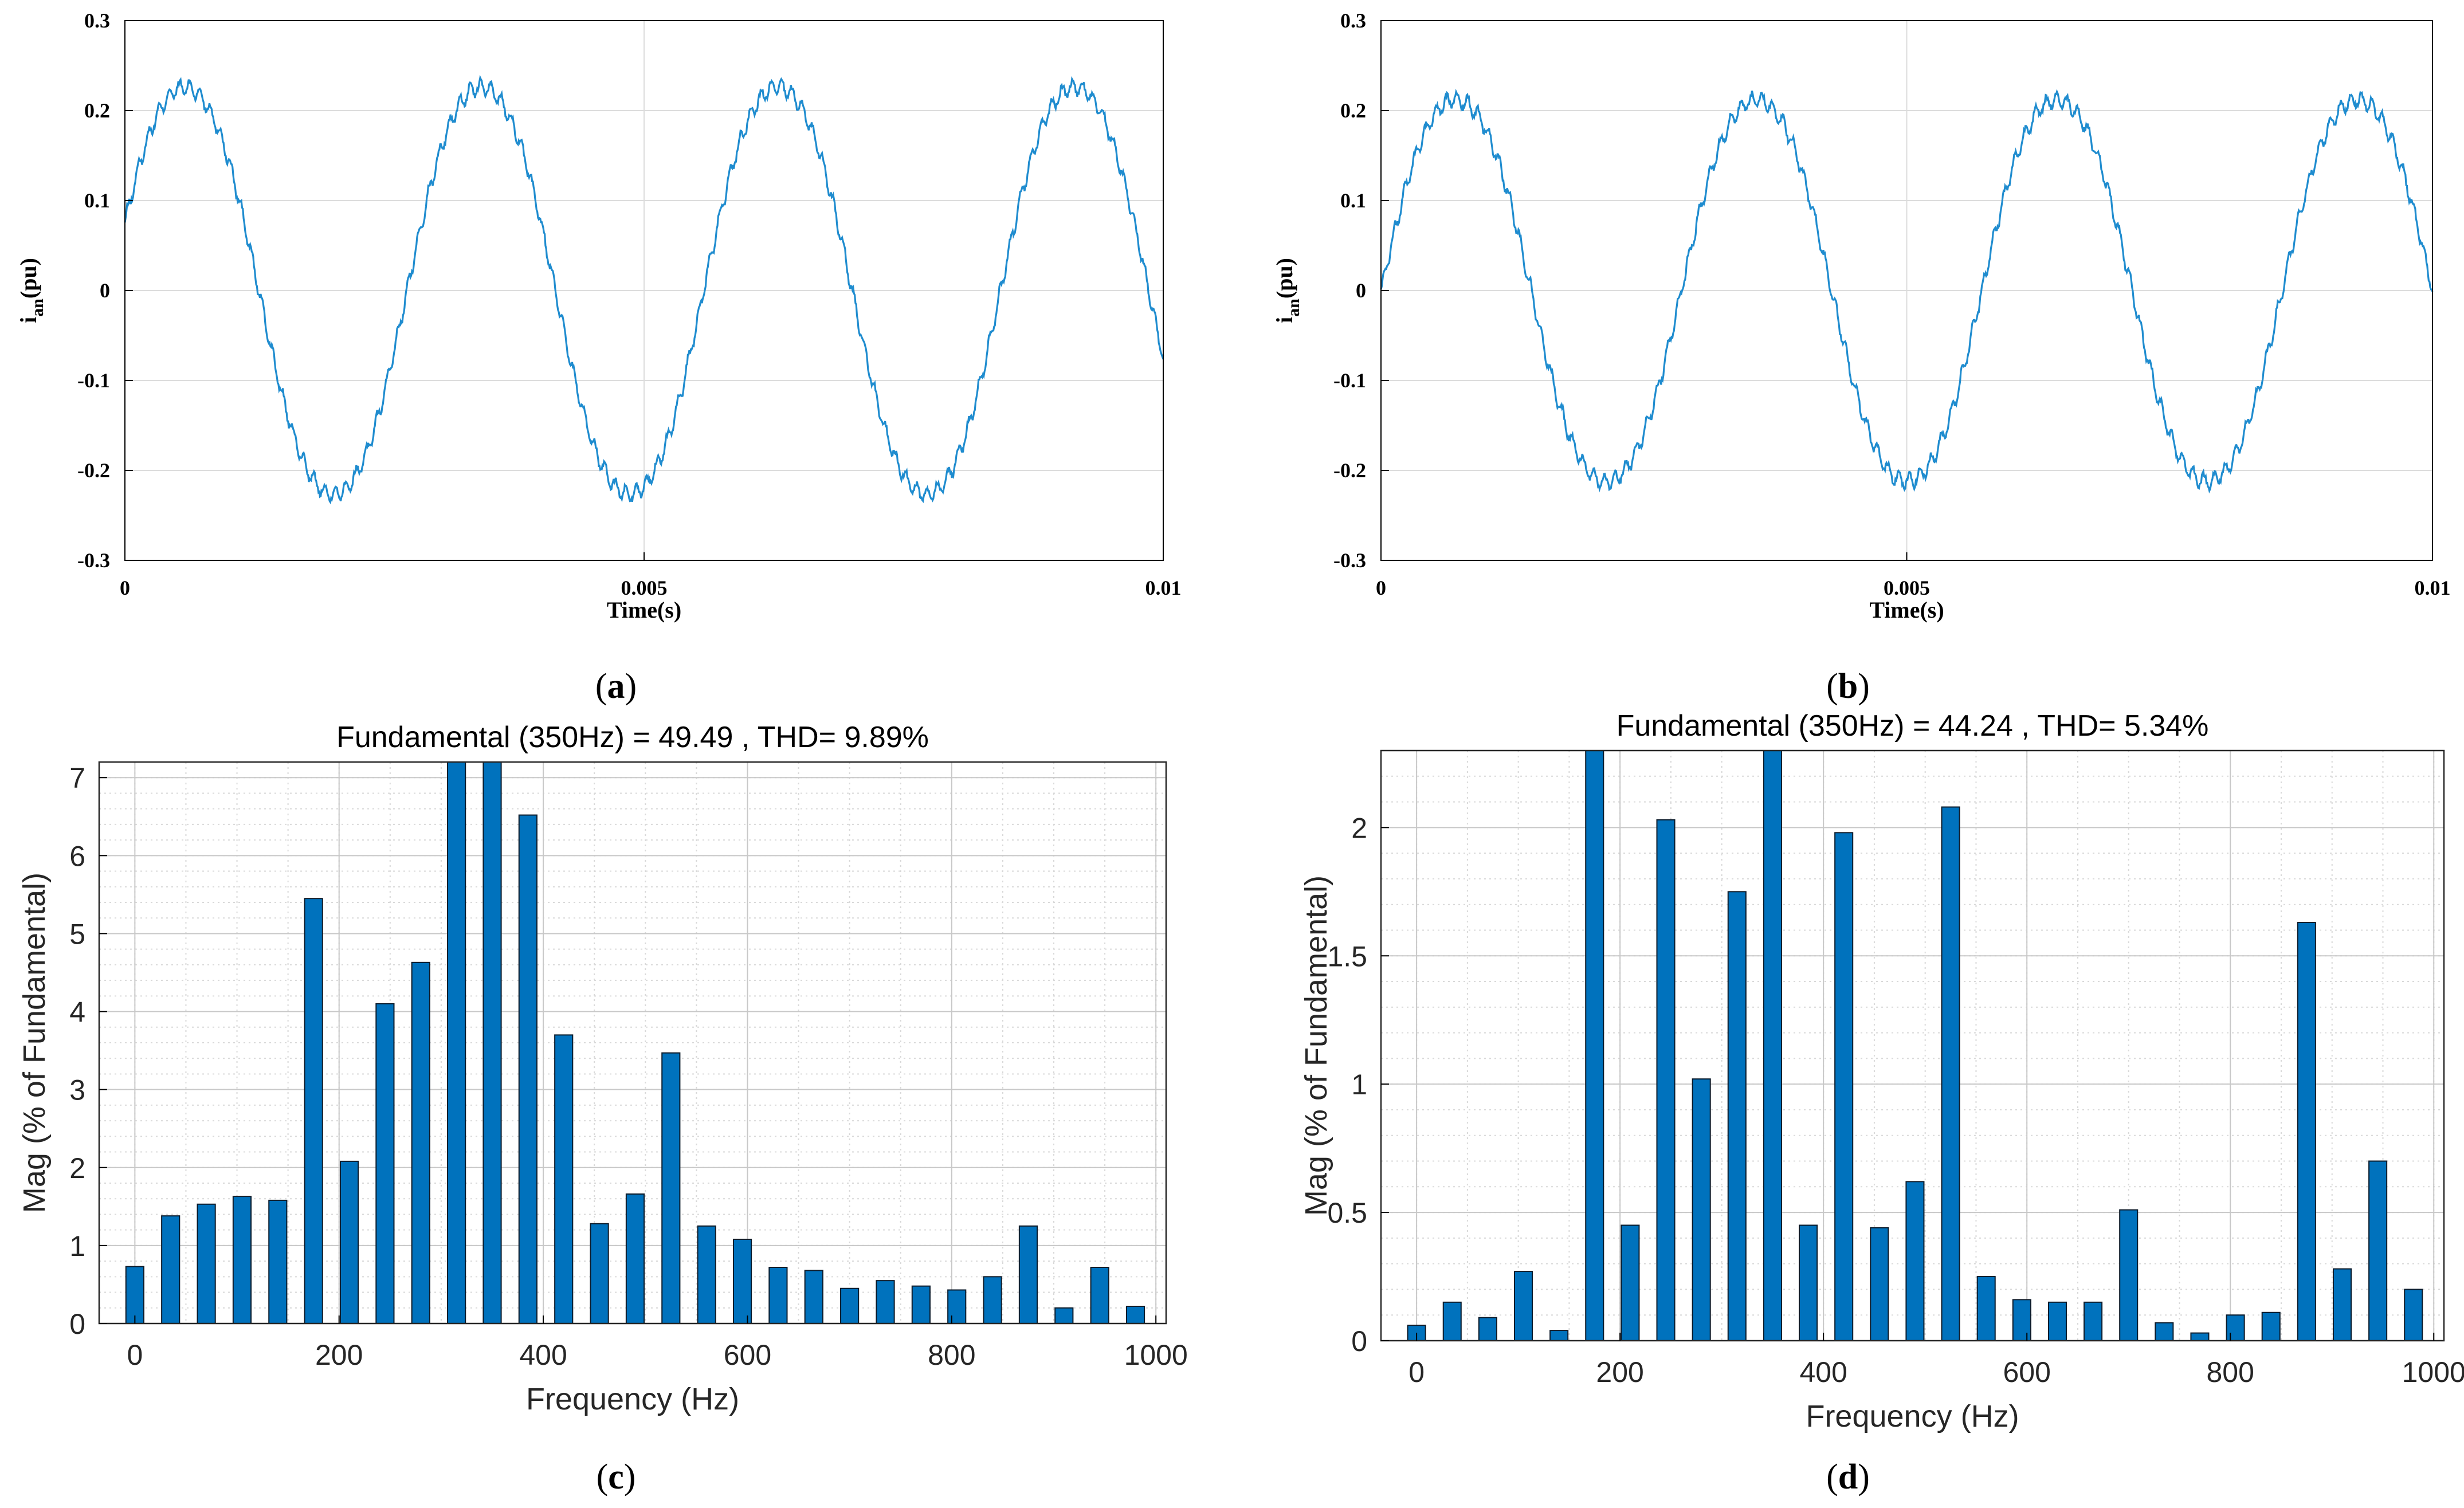 This screenshot has height=1508, width=2464. I want to click on y-tick-label: 6, so click(77, 856).